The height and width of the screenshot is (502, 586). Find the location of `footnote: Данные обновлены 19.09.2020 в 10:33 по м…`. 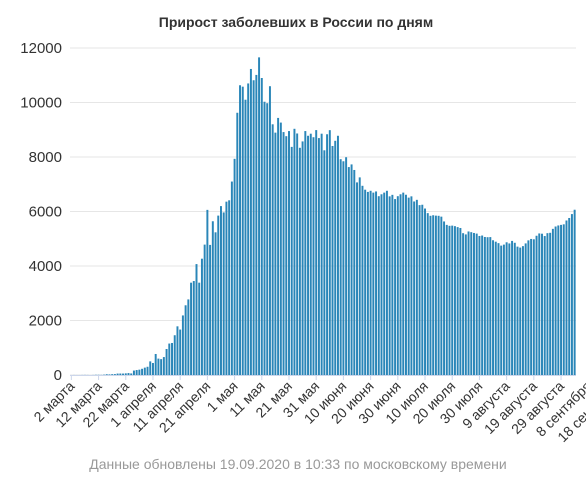

footnote: Данные обновлены 19.09.2020 в 10:33 по м… is located at coordinates (297, 464).